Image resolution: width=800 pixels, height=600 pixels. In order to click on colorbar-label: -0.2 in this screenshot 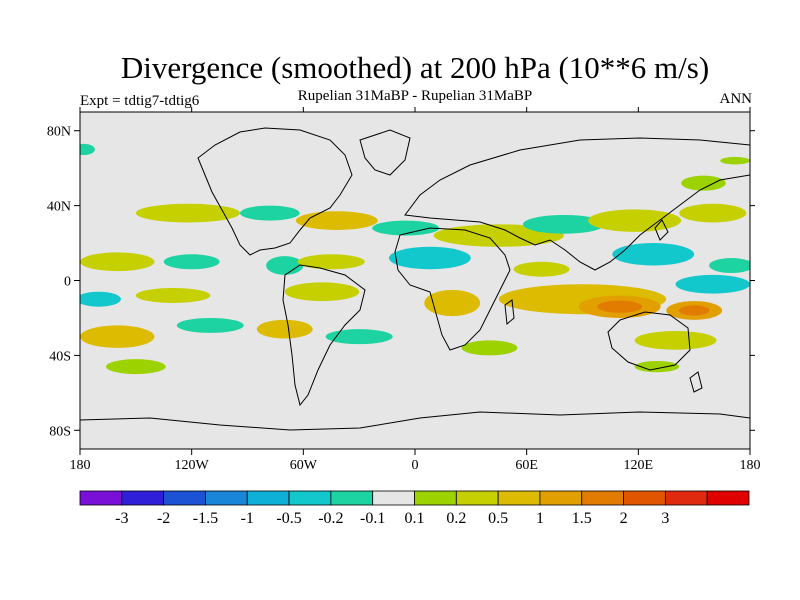, I will do `click(330, 518)`.